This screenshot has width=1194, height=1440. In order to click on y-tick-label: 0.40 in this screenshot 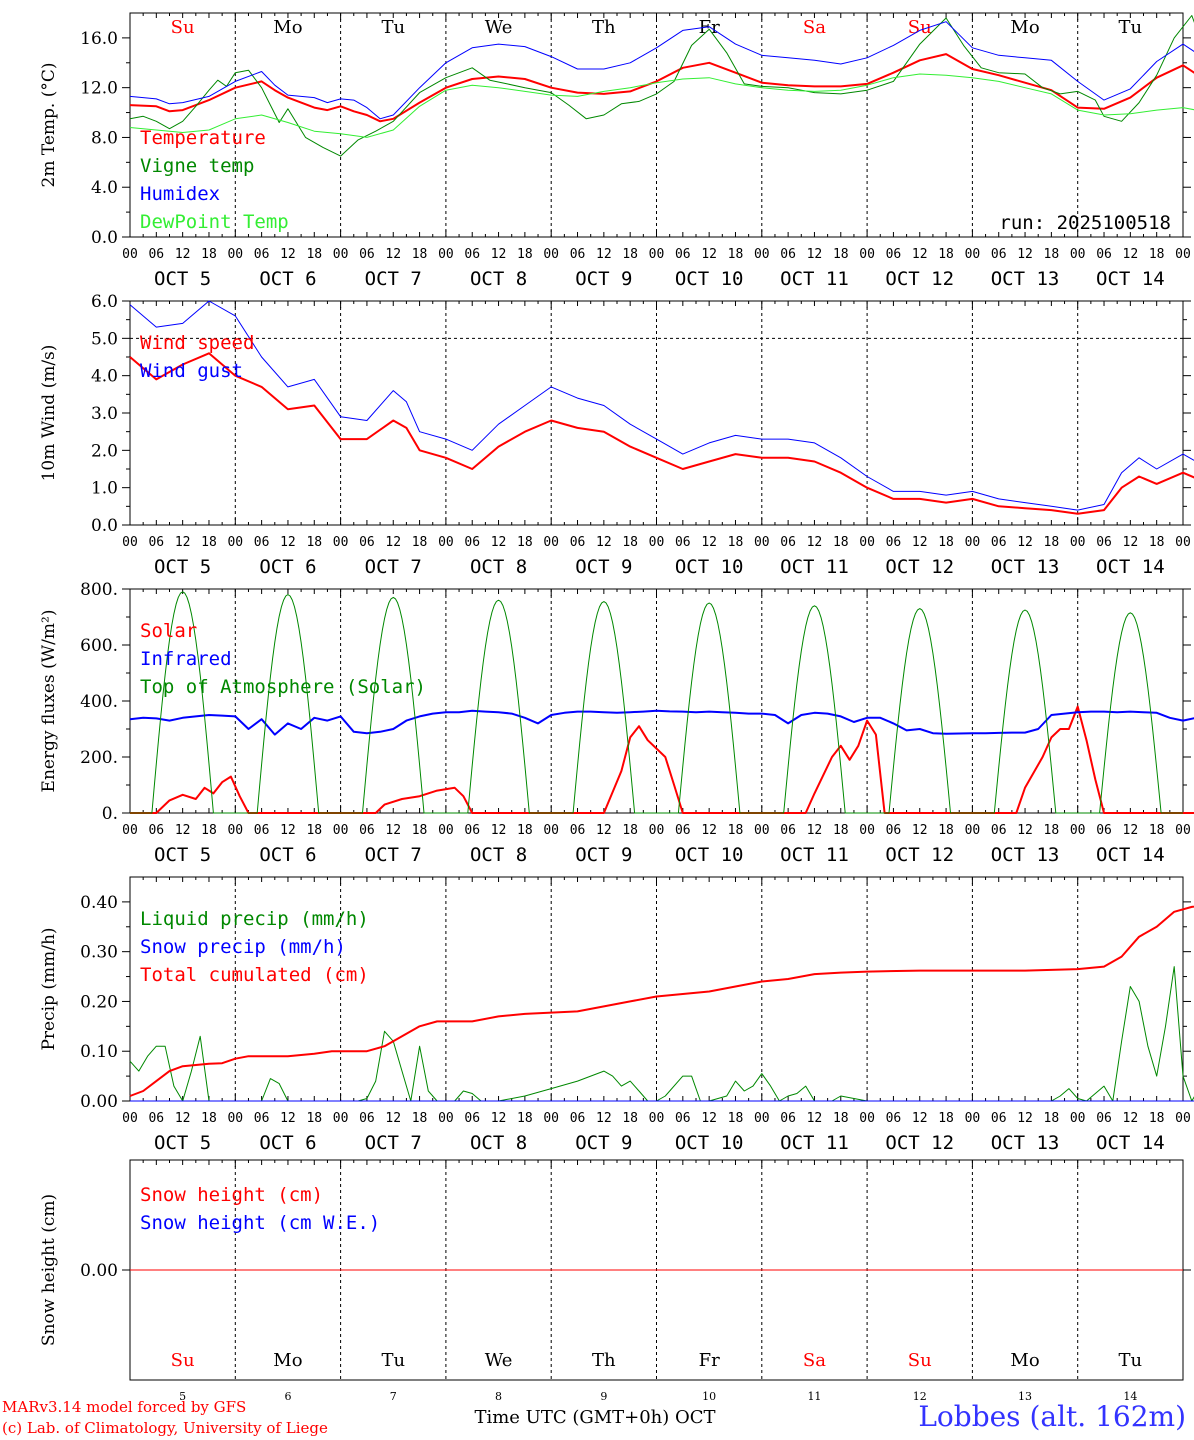, I will do `click(99, 903)`.